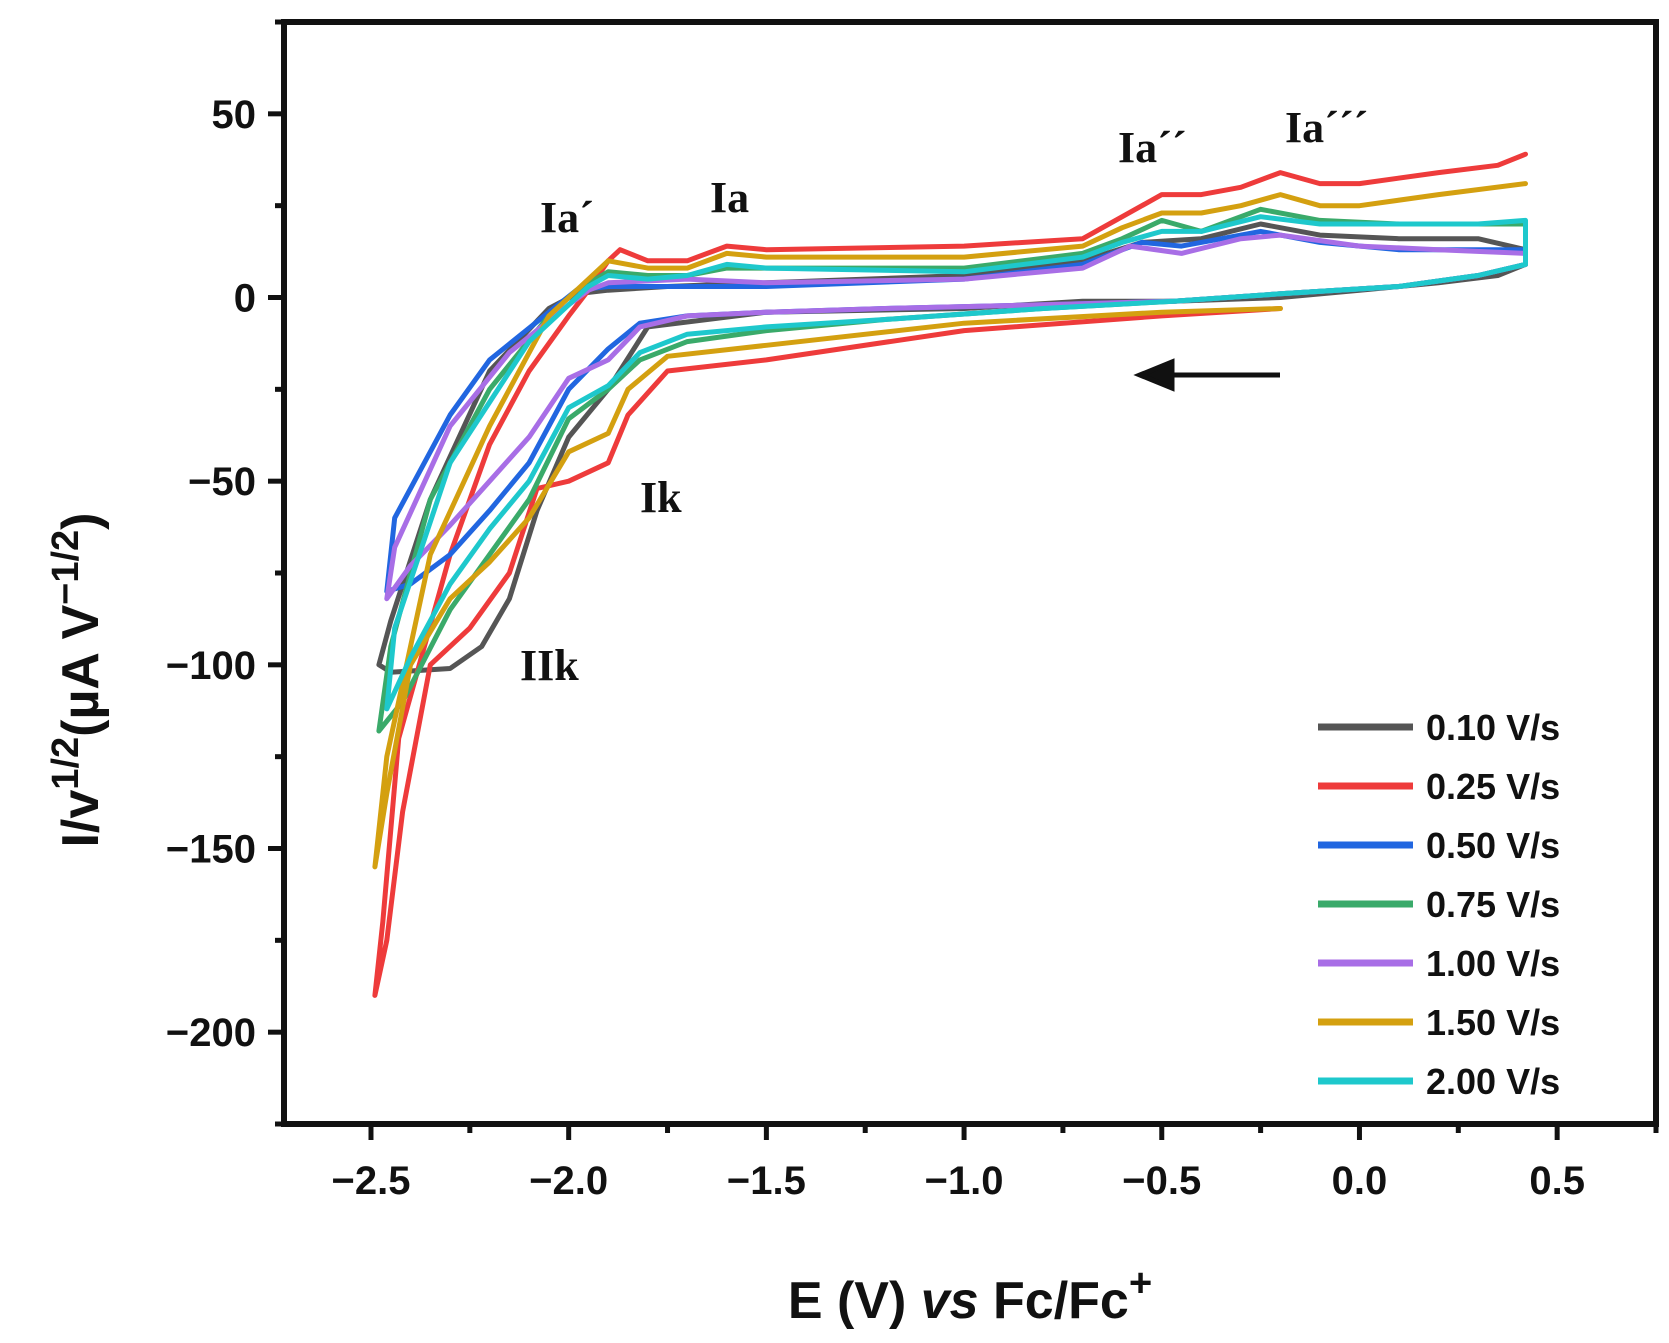 The height and width of the screenshot is (1343, 1669). What do you see at coordinates (211, 1033) in the screenshot?
I see `y-tick-label: −200` at bounding box center [211, 1033].